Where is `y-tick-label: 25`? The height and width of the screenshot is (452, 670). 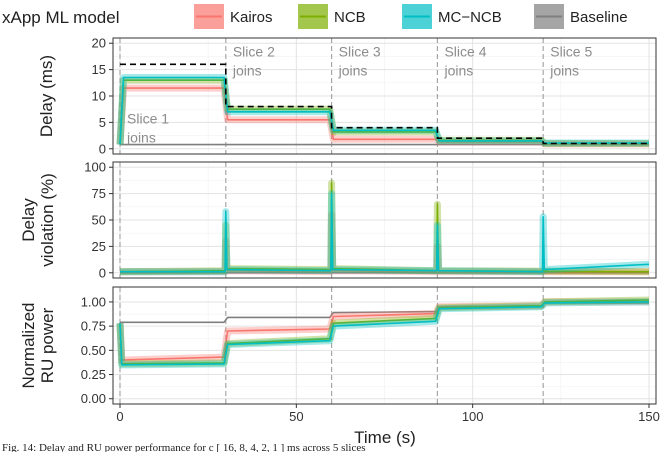 y-tick-label: 25 is located at coordinates (99, 246).